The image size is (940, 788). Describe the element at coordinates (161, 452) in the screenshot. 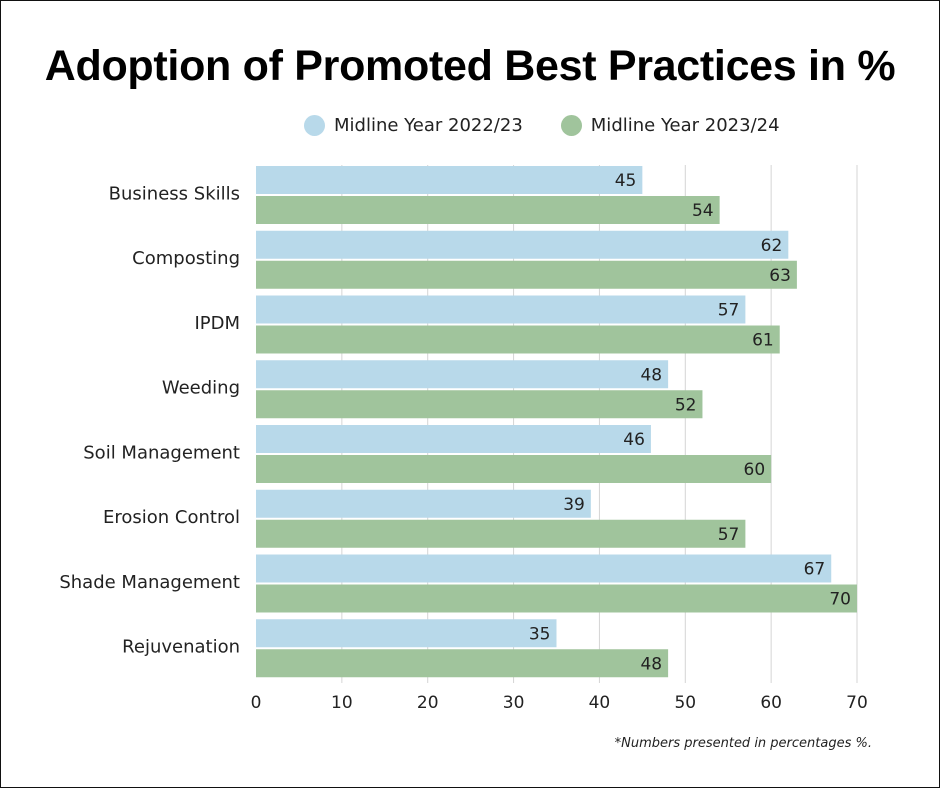

I see `category-label: Soil Management` at that location.